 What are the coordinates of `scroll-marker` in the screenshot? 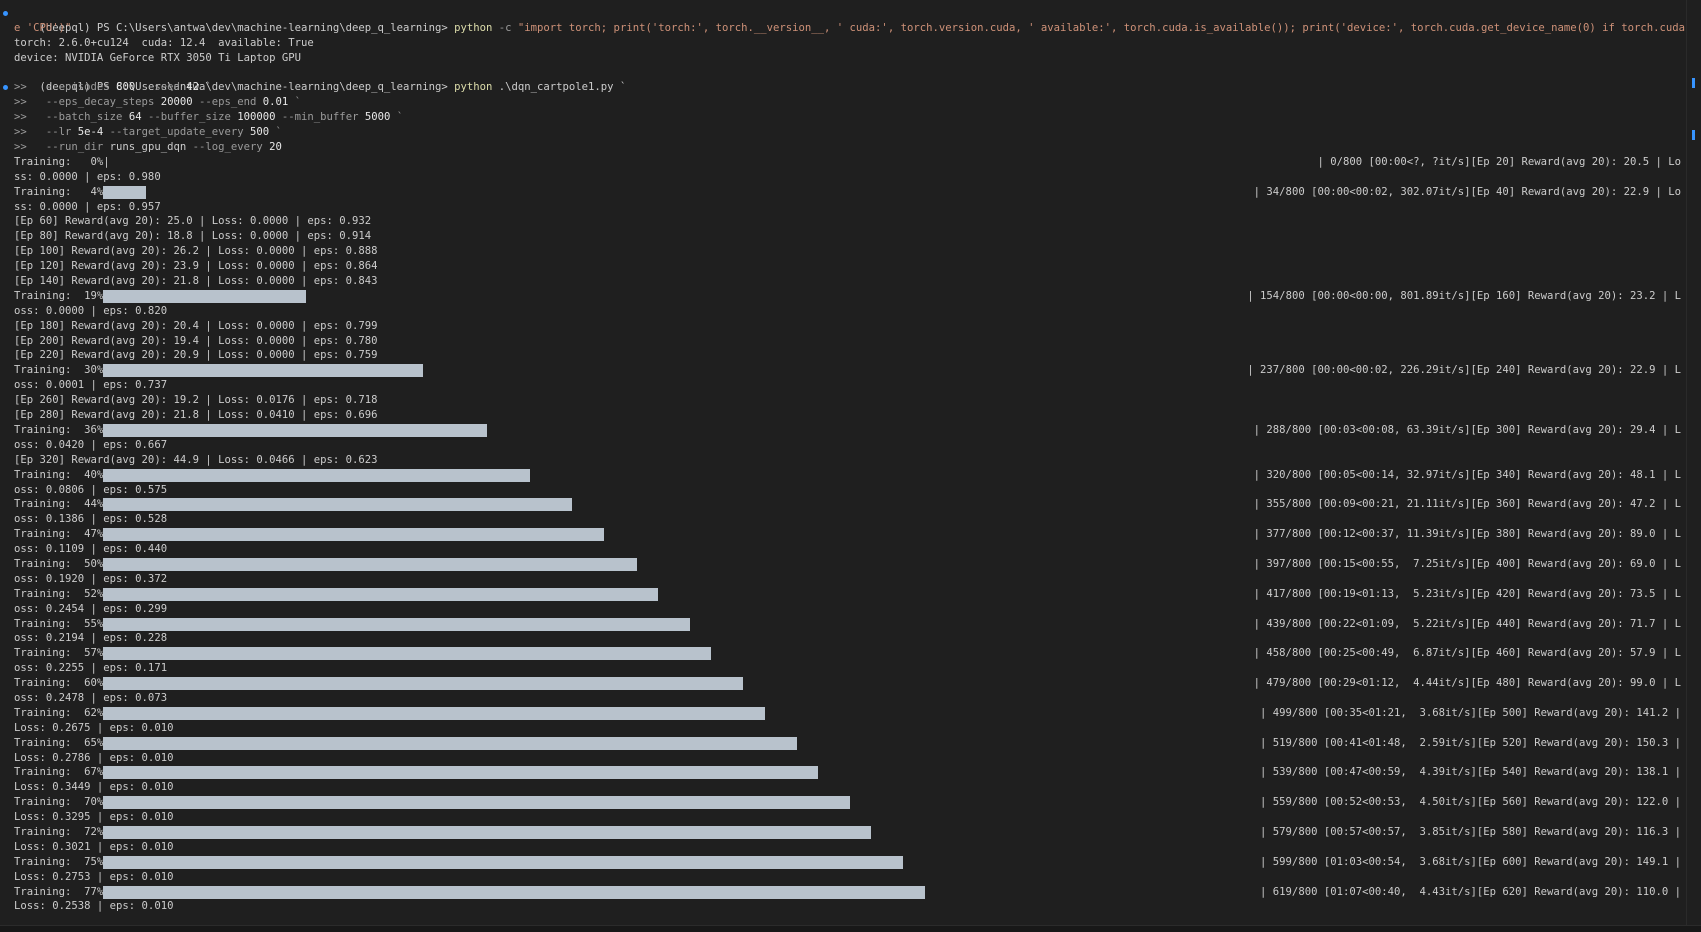 It's located at (1693, 135).